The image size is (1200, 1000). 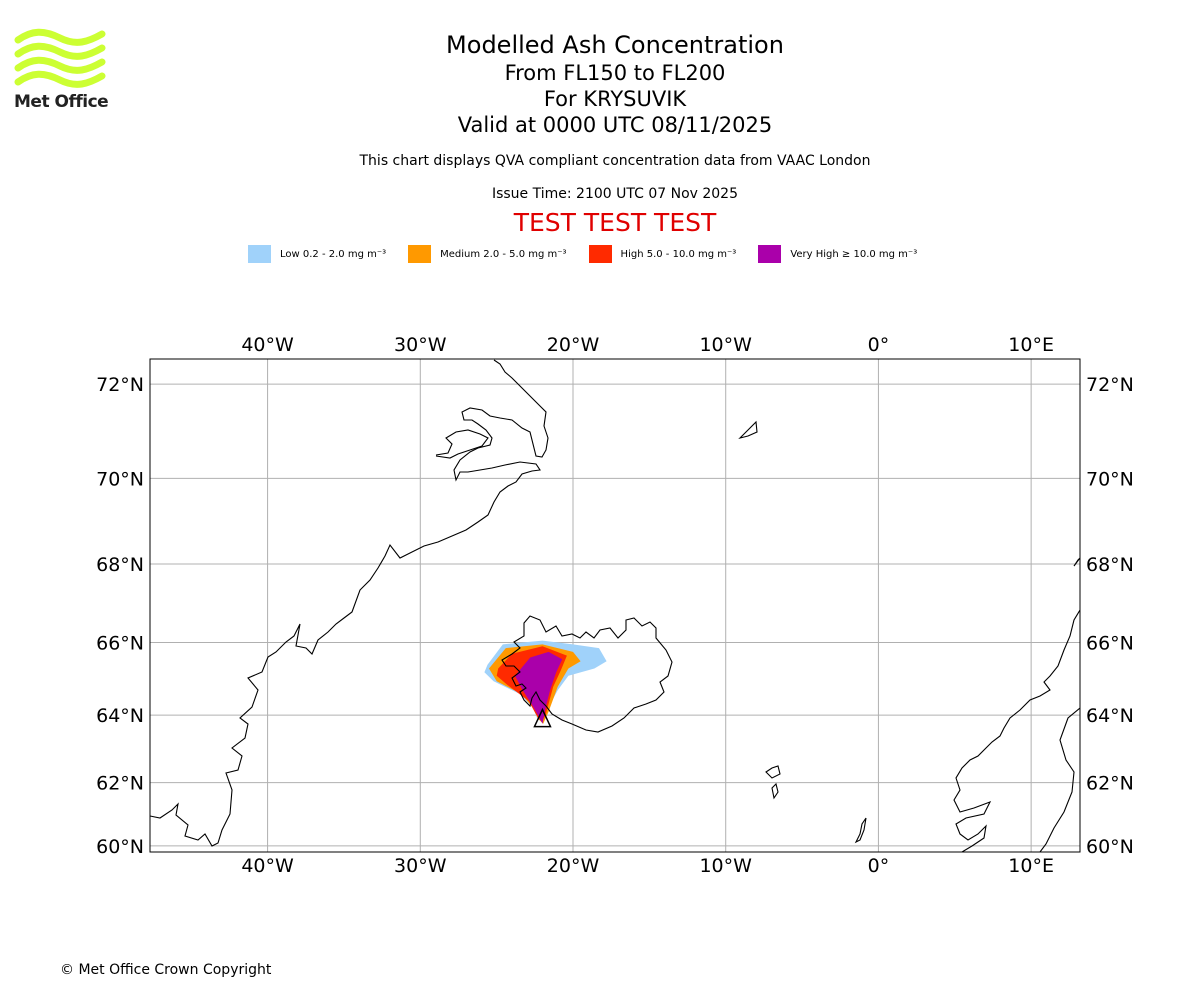 What do you see at coordinates (725, 866) in the screenshot?
I see `lon-label-bottom: 10°W` at bounding box center [725, 866].